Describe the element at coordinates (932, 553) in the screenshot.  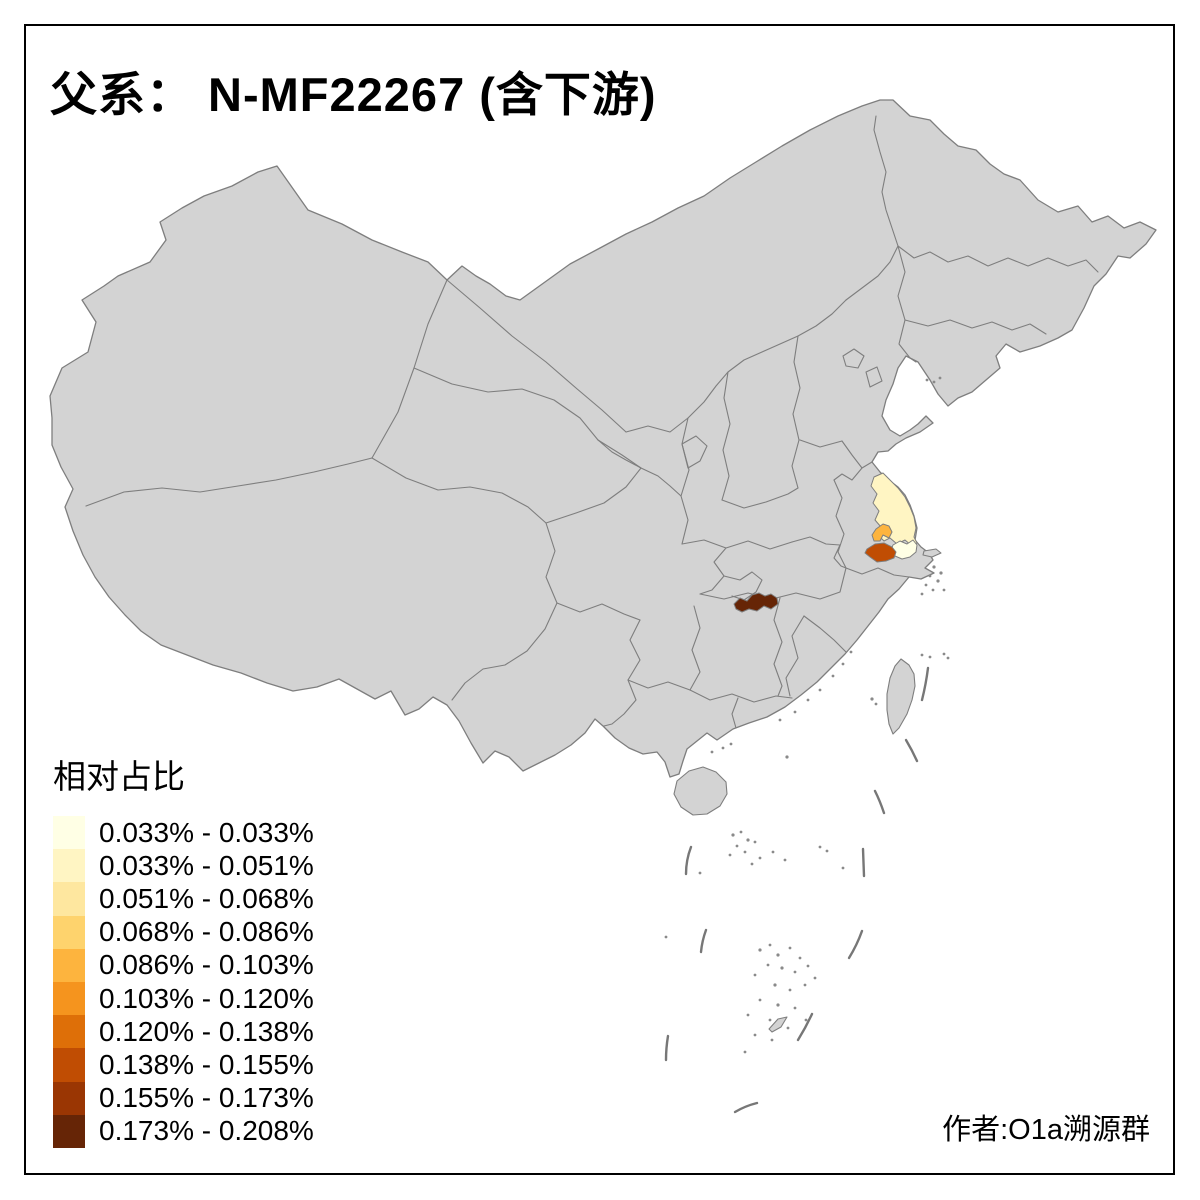
I see `chongming-island` at that location.